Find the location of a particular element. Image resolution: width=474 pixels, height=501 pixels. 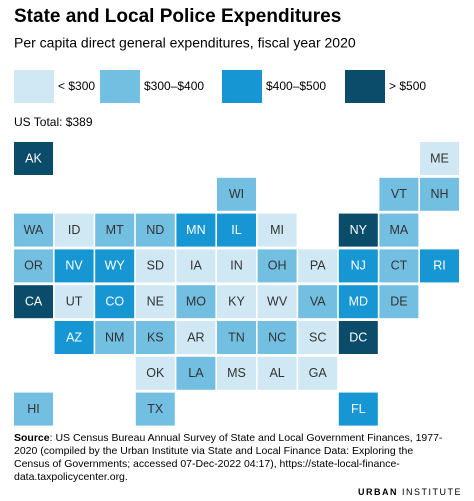

state-label: KS is located at coordinates (155, 337).